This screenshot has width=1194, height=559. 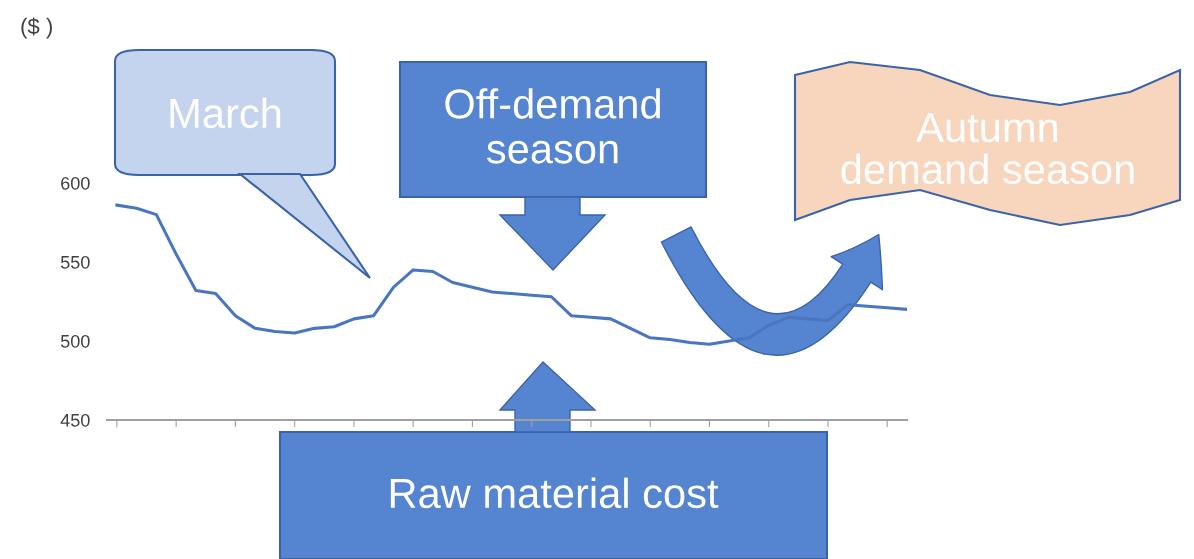 What do you see at coordinates (75, 262) in the screenshot?
I see `y-tick-label: 550` at bounding box center [75, 262].